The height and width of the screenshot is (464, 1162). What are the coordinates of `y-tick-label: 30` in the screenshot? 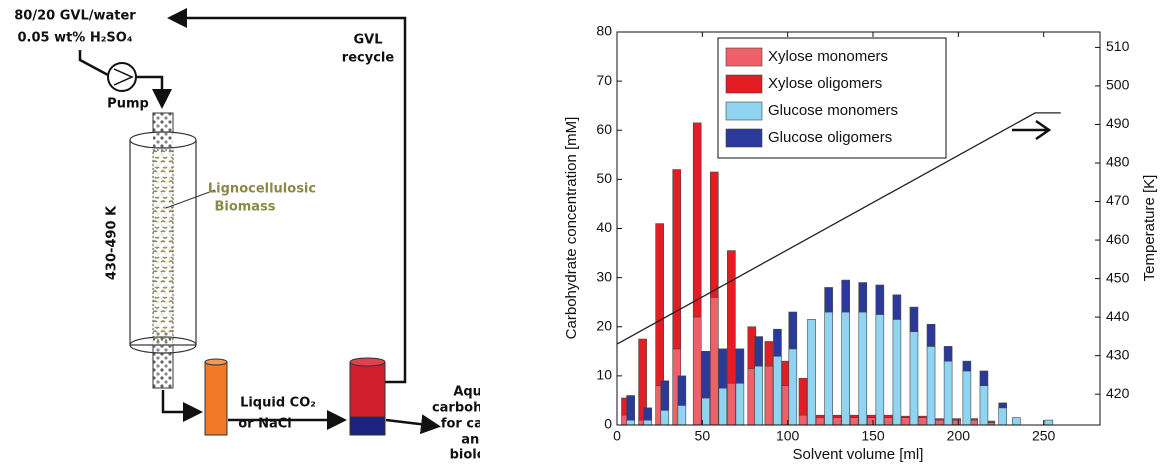 It's located at (604, 276).